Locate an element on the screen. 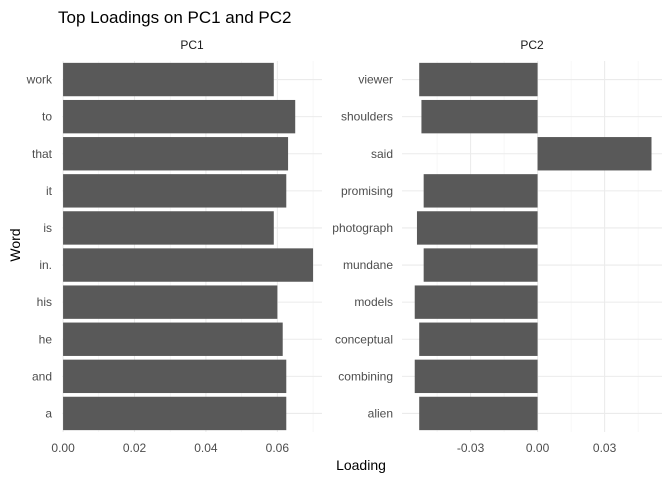  y-tick-label: combining is located at coordinates (365, 376).